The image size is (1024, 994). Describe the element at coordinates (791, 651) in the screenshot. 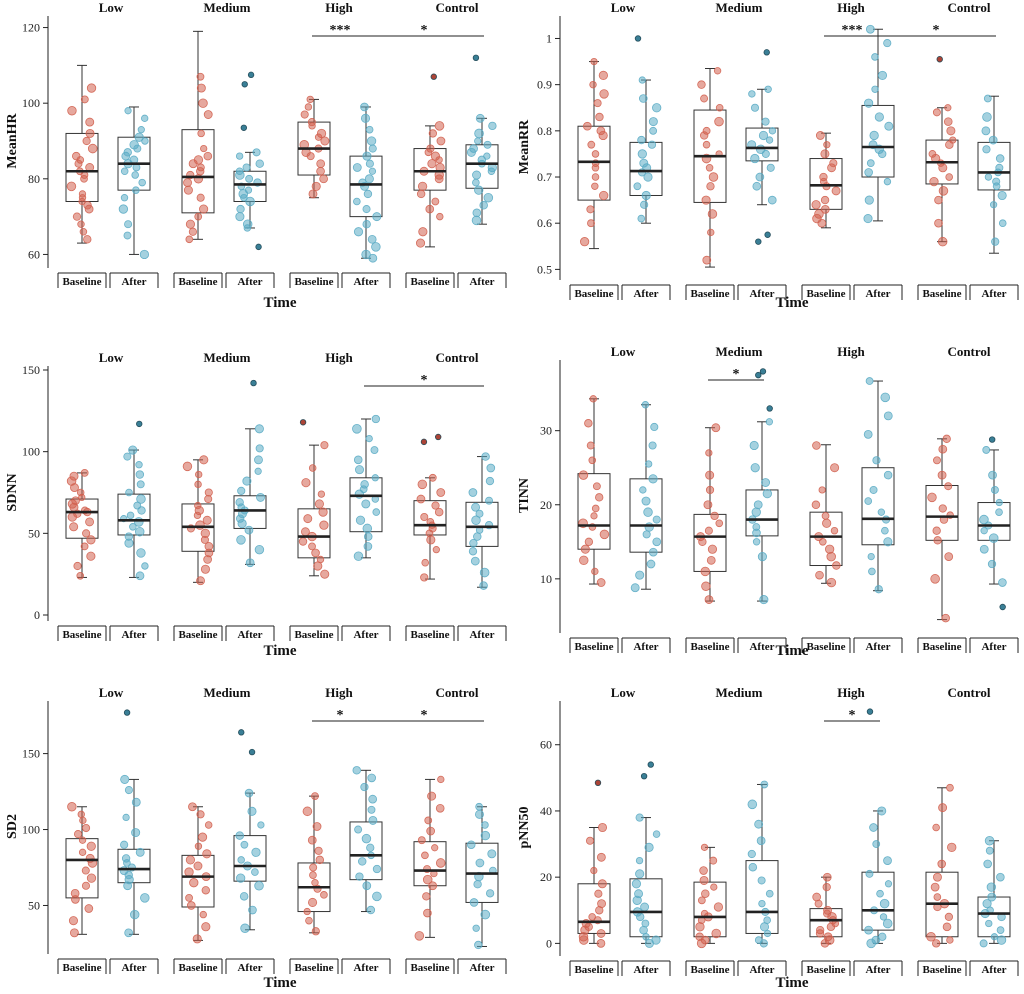

I see `x-axis-label: Time` at that location.